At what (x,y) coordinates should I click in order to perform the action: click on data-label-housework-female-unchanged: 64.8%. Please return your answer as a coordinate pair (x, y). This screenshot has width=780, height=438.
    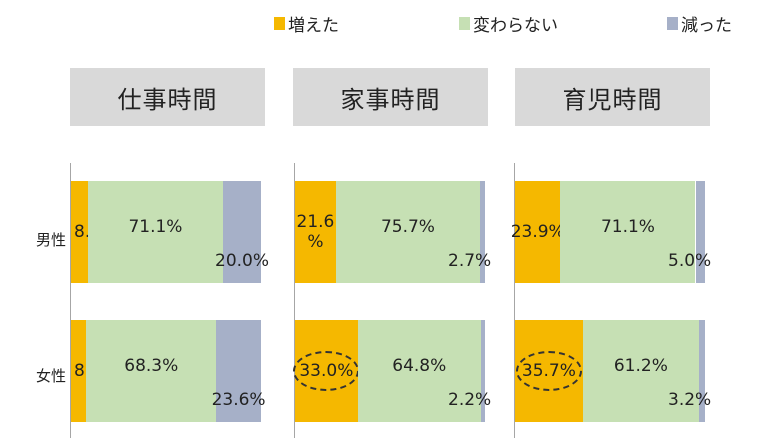
    Looking at the image, I should click on (419, 365).